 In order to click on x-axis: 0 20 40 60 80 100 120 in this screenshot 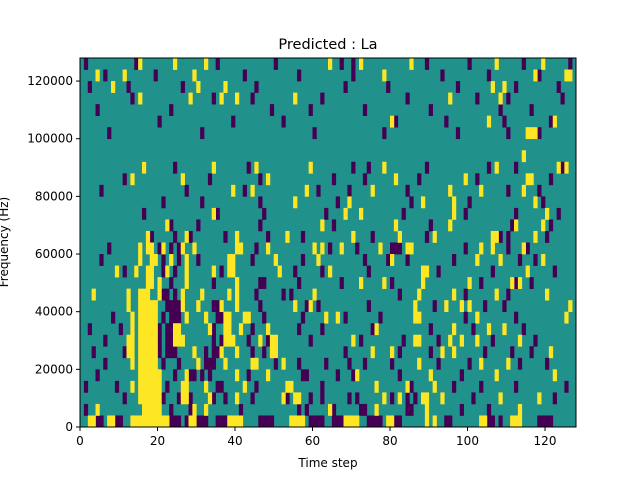, I will do `click(316, 437)`.